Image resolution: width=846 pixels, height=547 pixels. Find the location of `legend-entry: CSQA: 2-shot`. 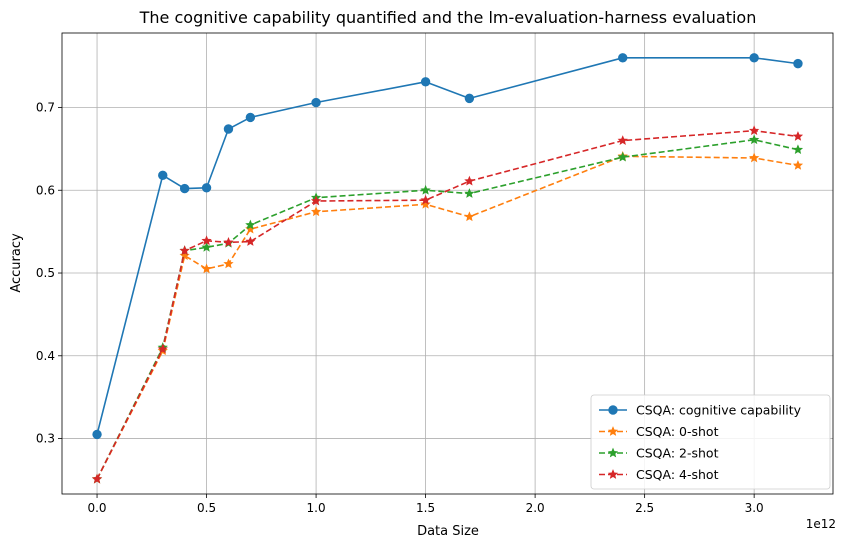

legend-entry: CSQA: 2-shot is located at coordinates (659, 453).